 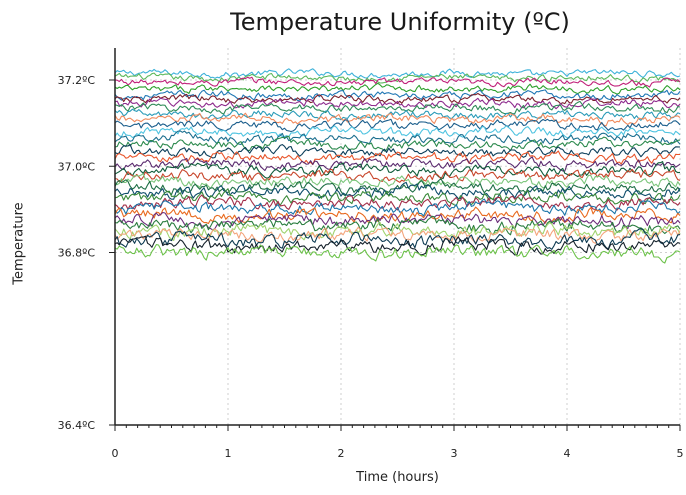 What do you see at coordinates (77, 80) in the screenshot?
I see `y-tick-label: 37.2ºC` at bounding box center [77, 80].